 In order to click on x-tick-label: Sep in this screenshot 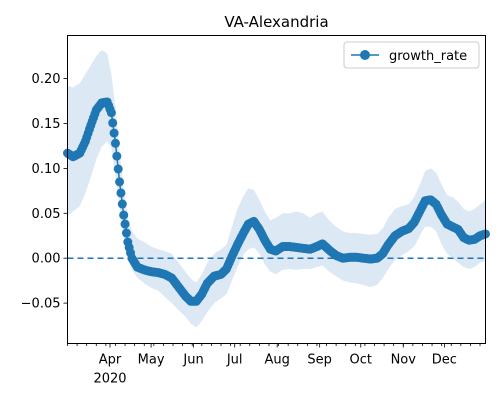, I will do `click(319, 360)`.